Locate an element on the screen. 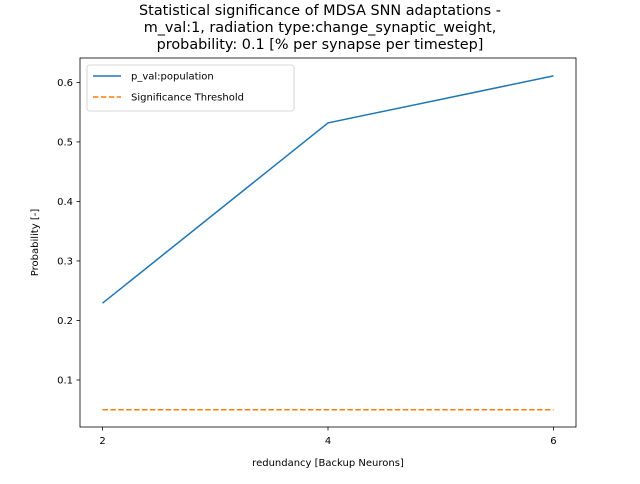 The image size is (640, 484). legend-label: p_val:population is located at coordinates (172, 77).